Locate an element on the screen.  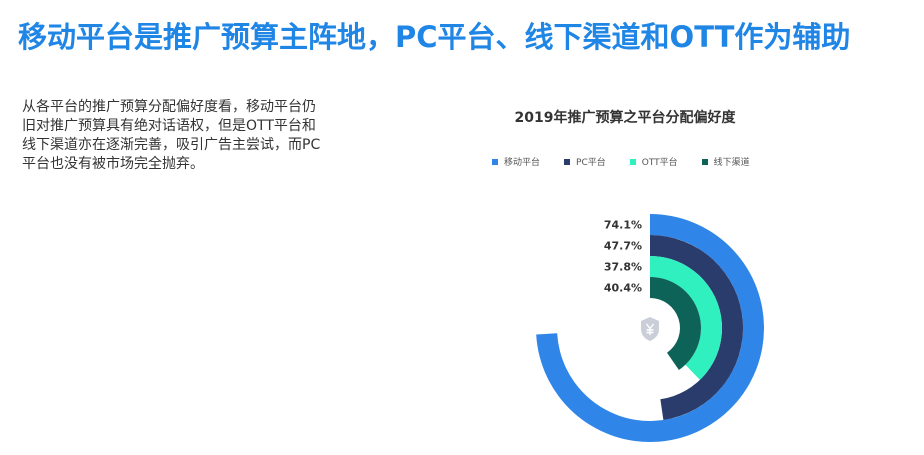
shield-yen-icon is located at coordinates (650, 329).